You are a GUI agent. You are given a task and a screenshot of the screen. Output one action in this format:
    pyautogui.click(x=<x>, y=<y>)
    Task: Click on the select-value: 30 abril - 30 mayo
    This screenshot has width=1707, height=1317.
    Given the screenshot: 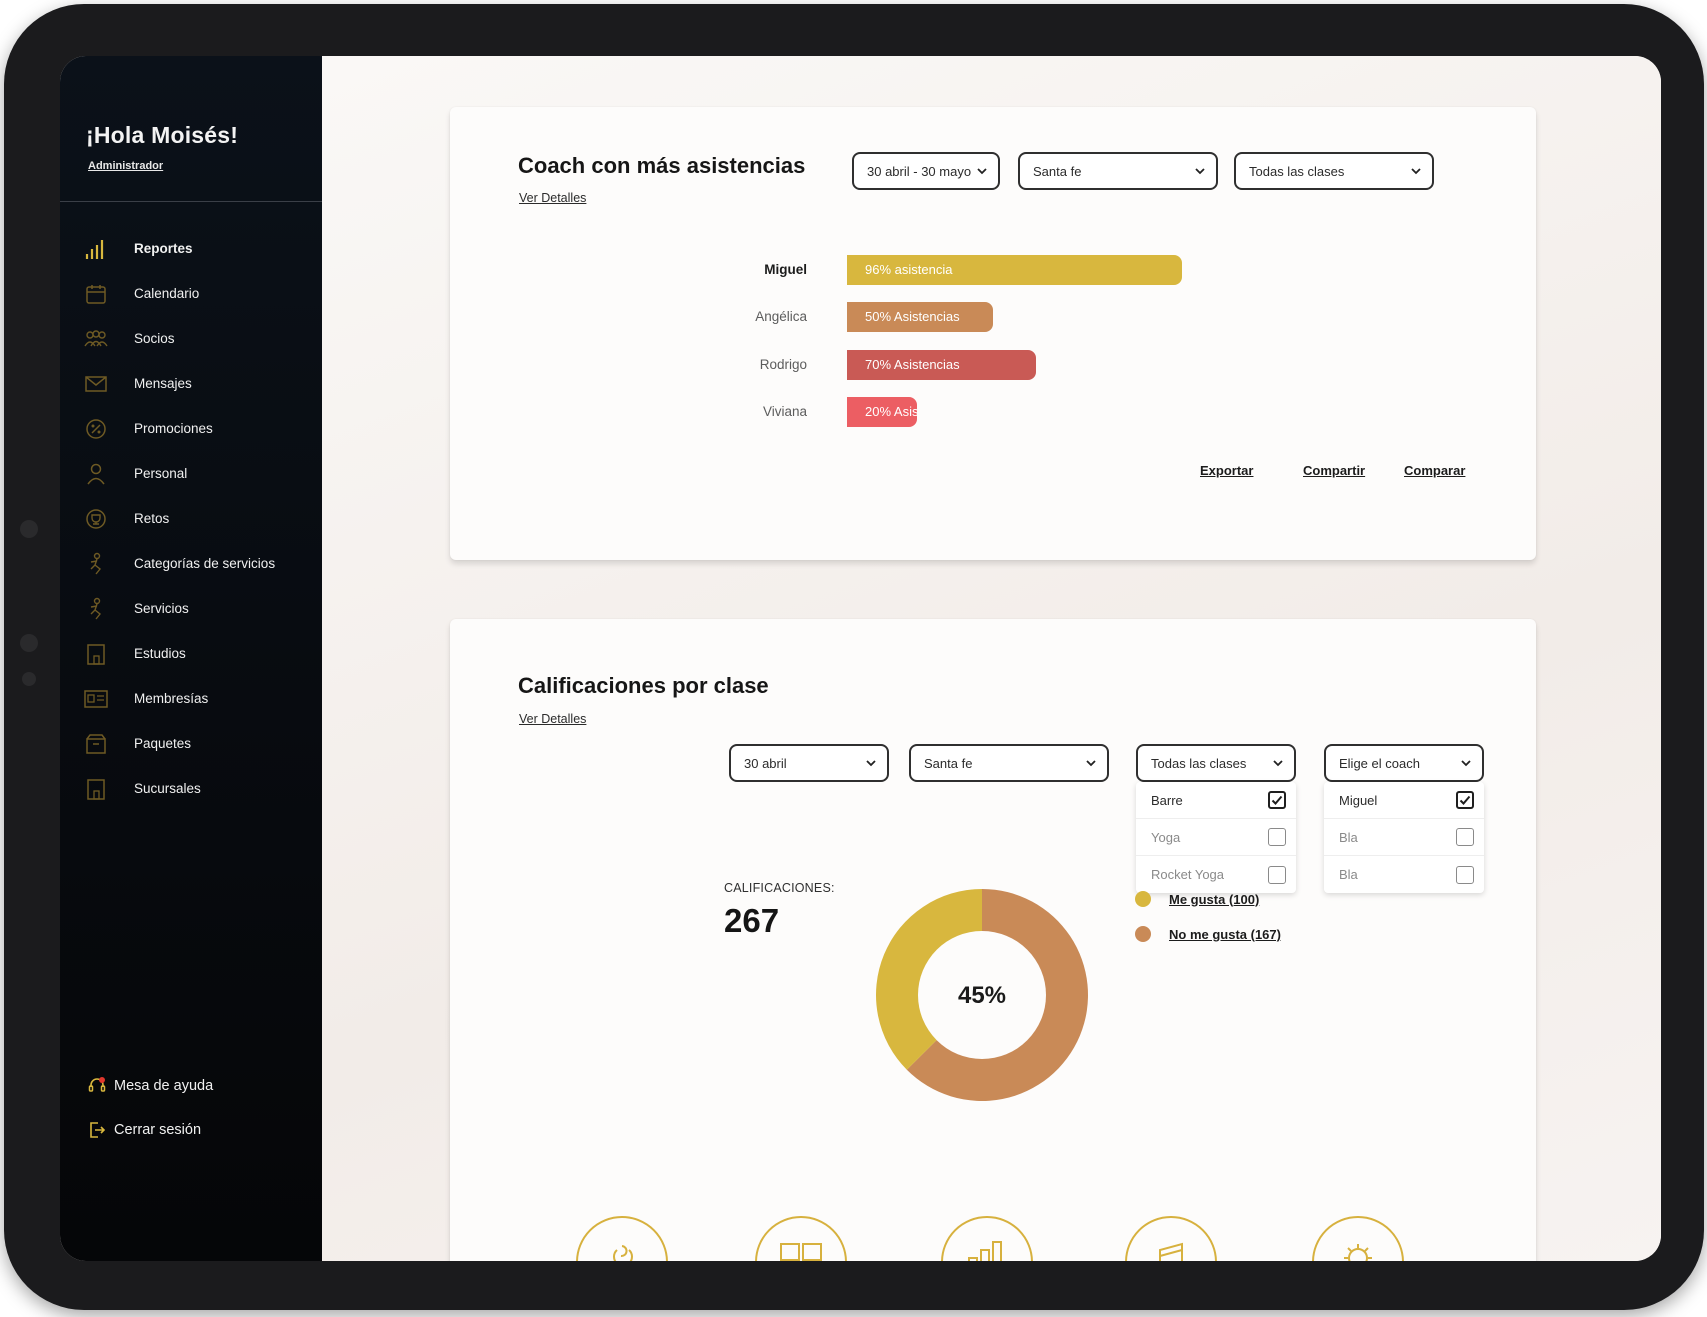 What is the action you would take?
    pyautogui.click(x=919, y=171)
    